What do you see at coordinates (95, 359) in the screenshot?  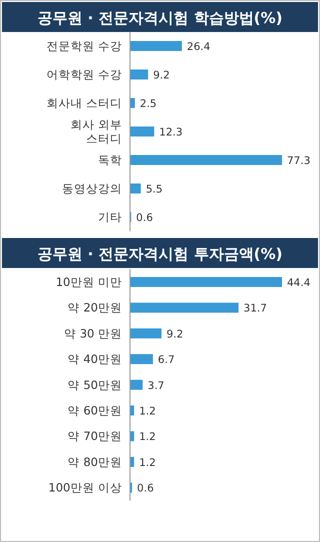 I see `y-tick-label: 약 40만원` at bounding box center [95, 359].